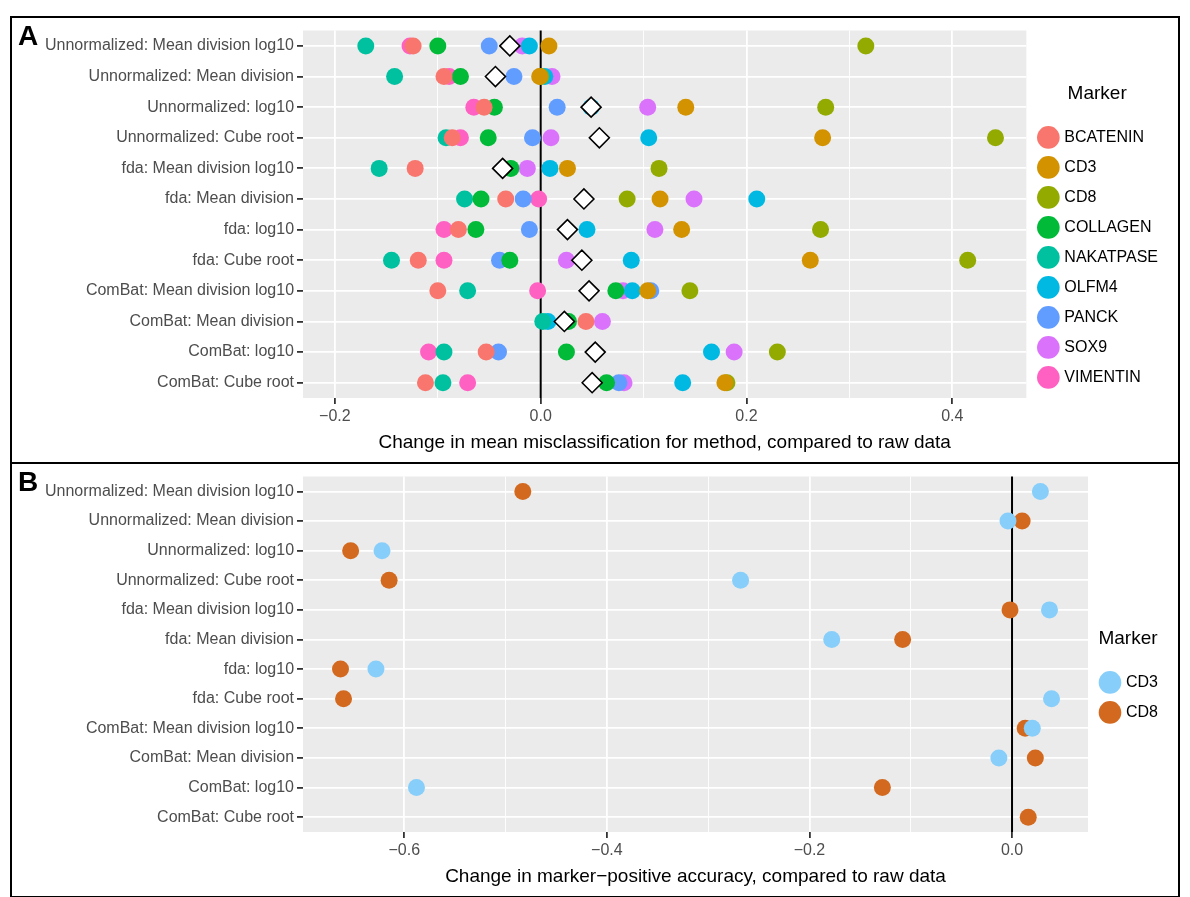  Describe the element at coordinates (1091, 316) in the screenshot. I see `legend-label: PANCK` at that location.